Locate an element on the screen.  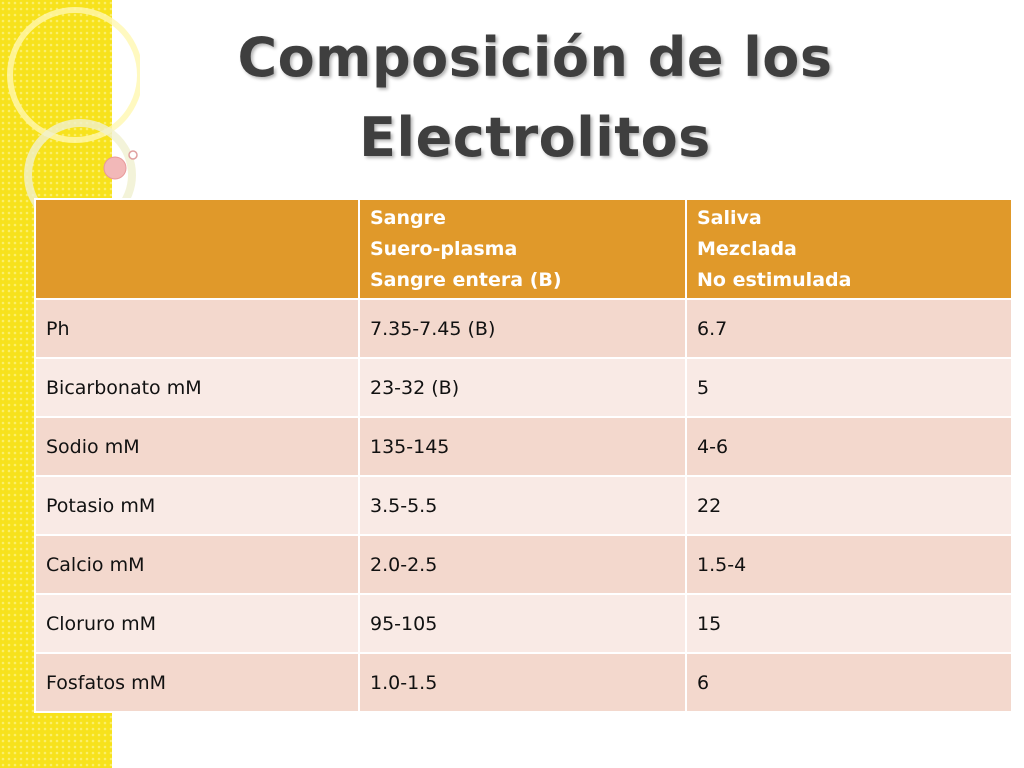
cell: 22 is located at coordinates (849, 505).